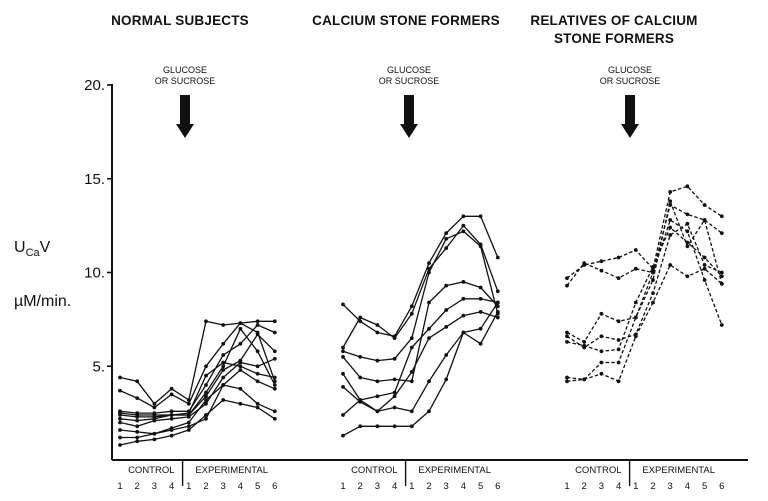 The width and height of the screenshot is (768, 501). What do you see at coordinates (94, 85) in the screenshot?
I see `y-tick-label: 20.` at bounding box center [94, 85].